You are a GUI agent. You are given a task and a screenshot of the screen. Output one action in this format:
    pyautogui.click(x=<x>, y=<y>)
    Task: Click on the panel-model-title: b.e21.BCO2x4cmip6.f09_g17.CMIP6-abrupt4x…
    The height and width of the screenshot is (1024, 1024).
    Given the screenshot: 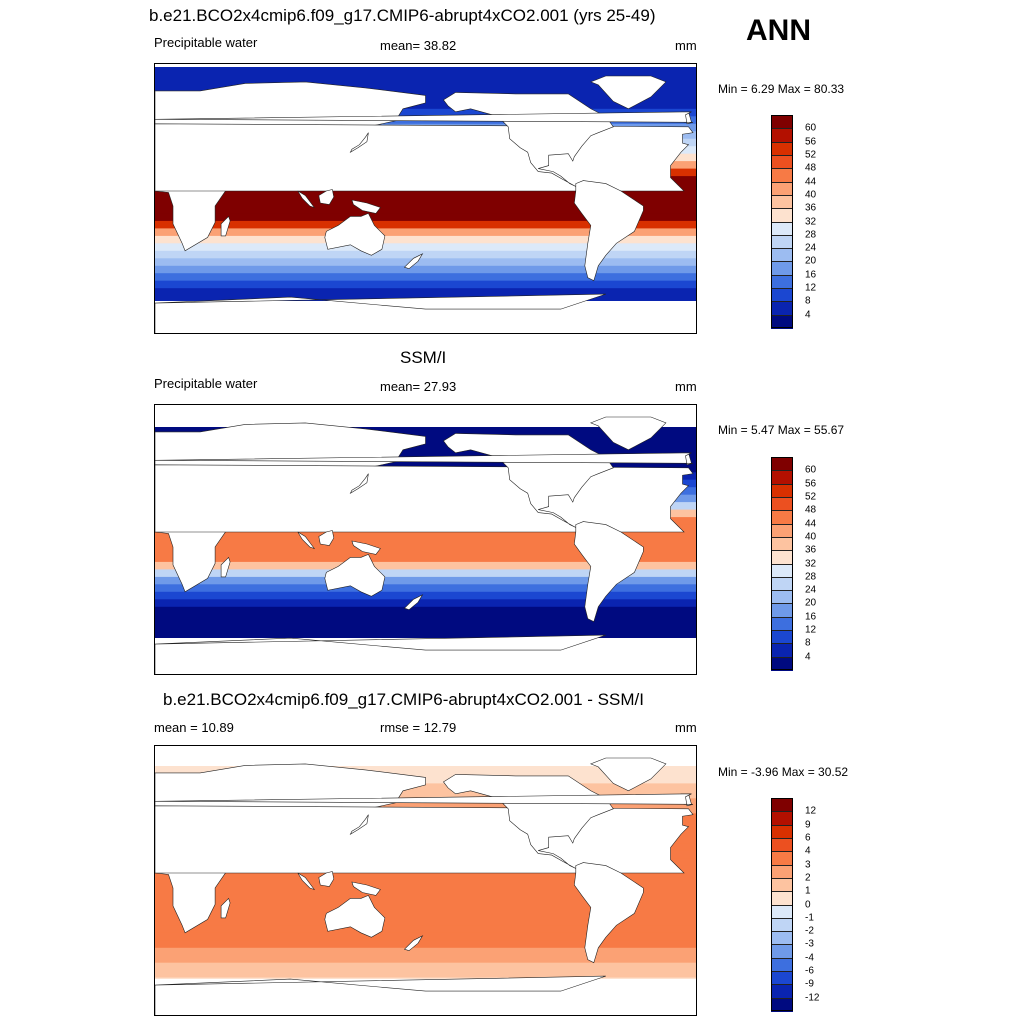 What is the action you would take?
    pyautogui.click(x=402, y=15)
    